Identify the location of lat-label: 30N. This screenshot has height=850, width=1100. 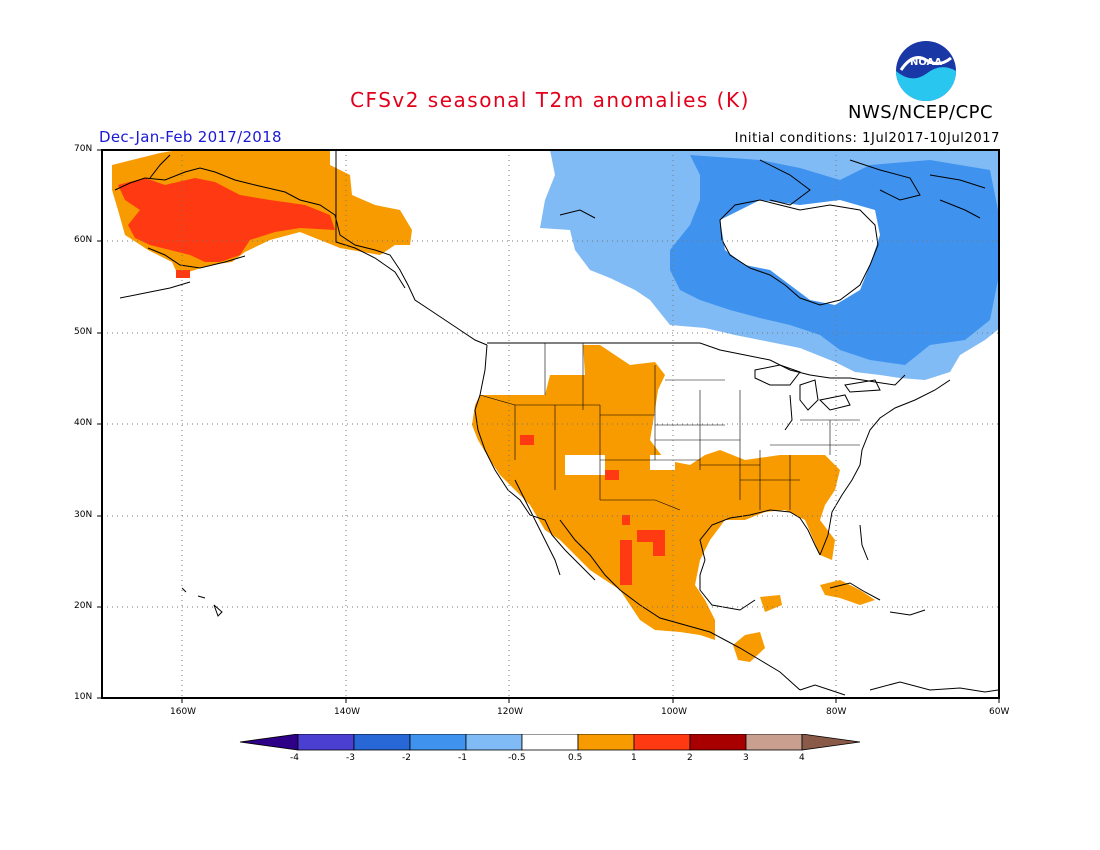
(83, 515).